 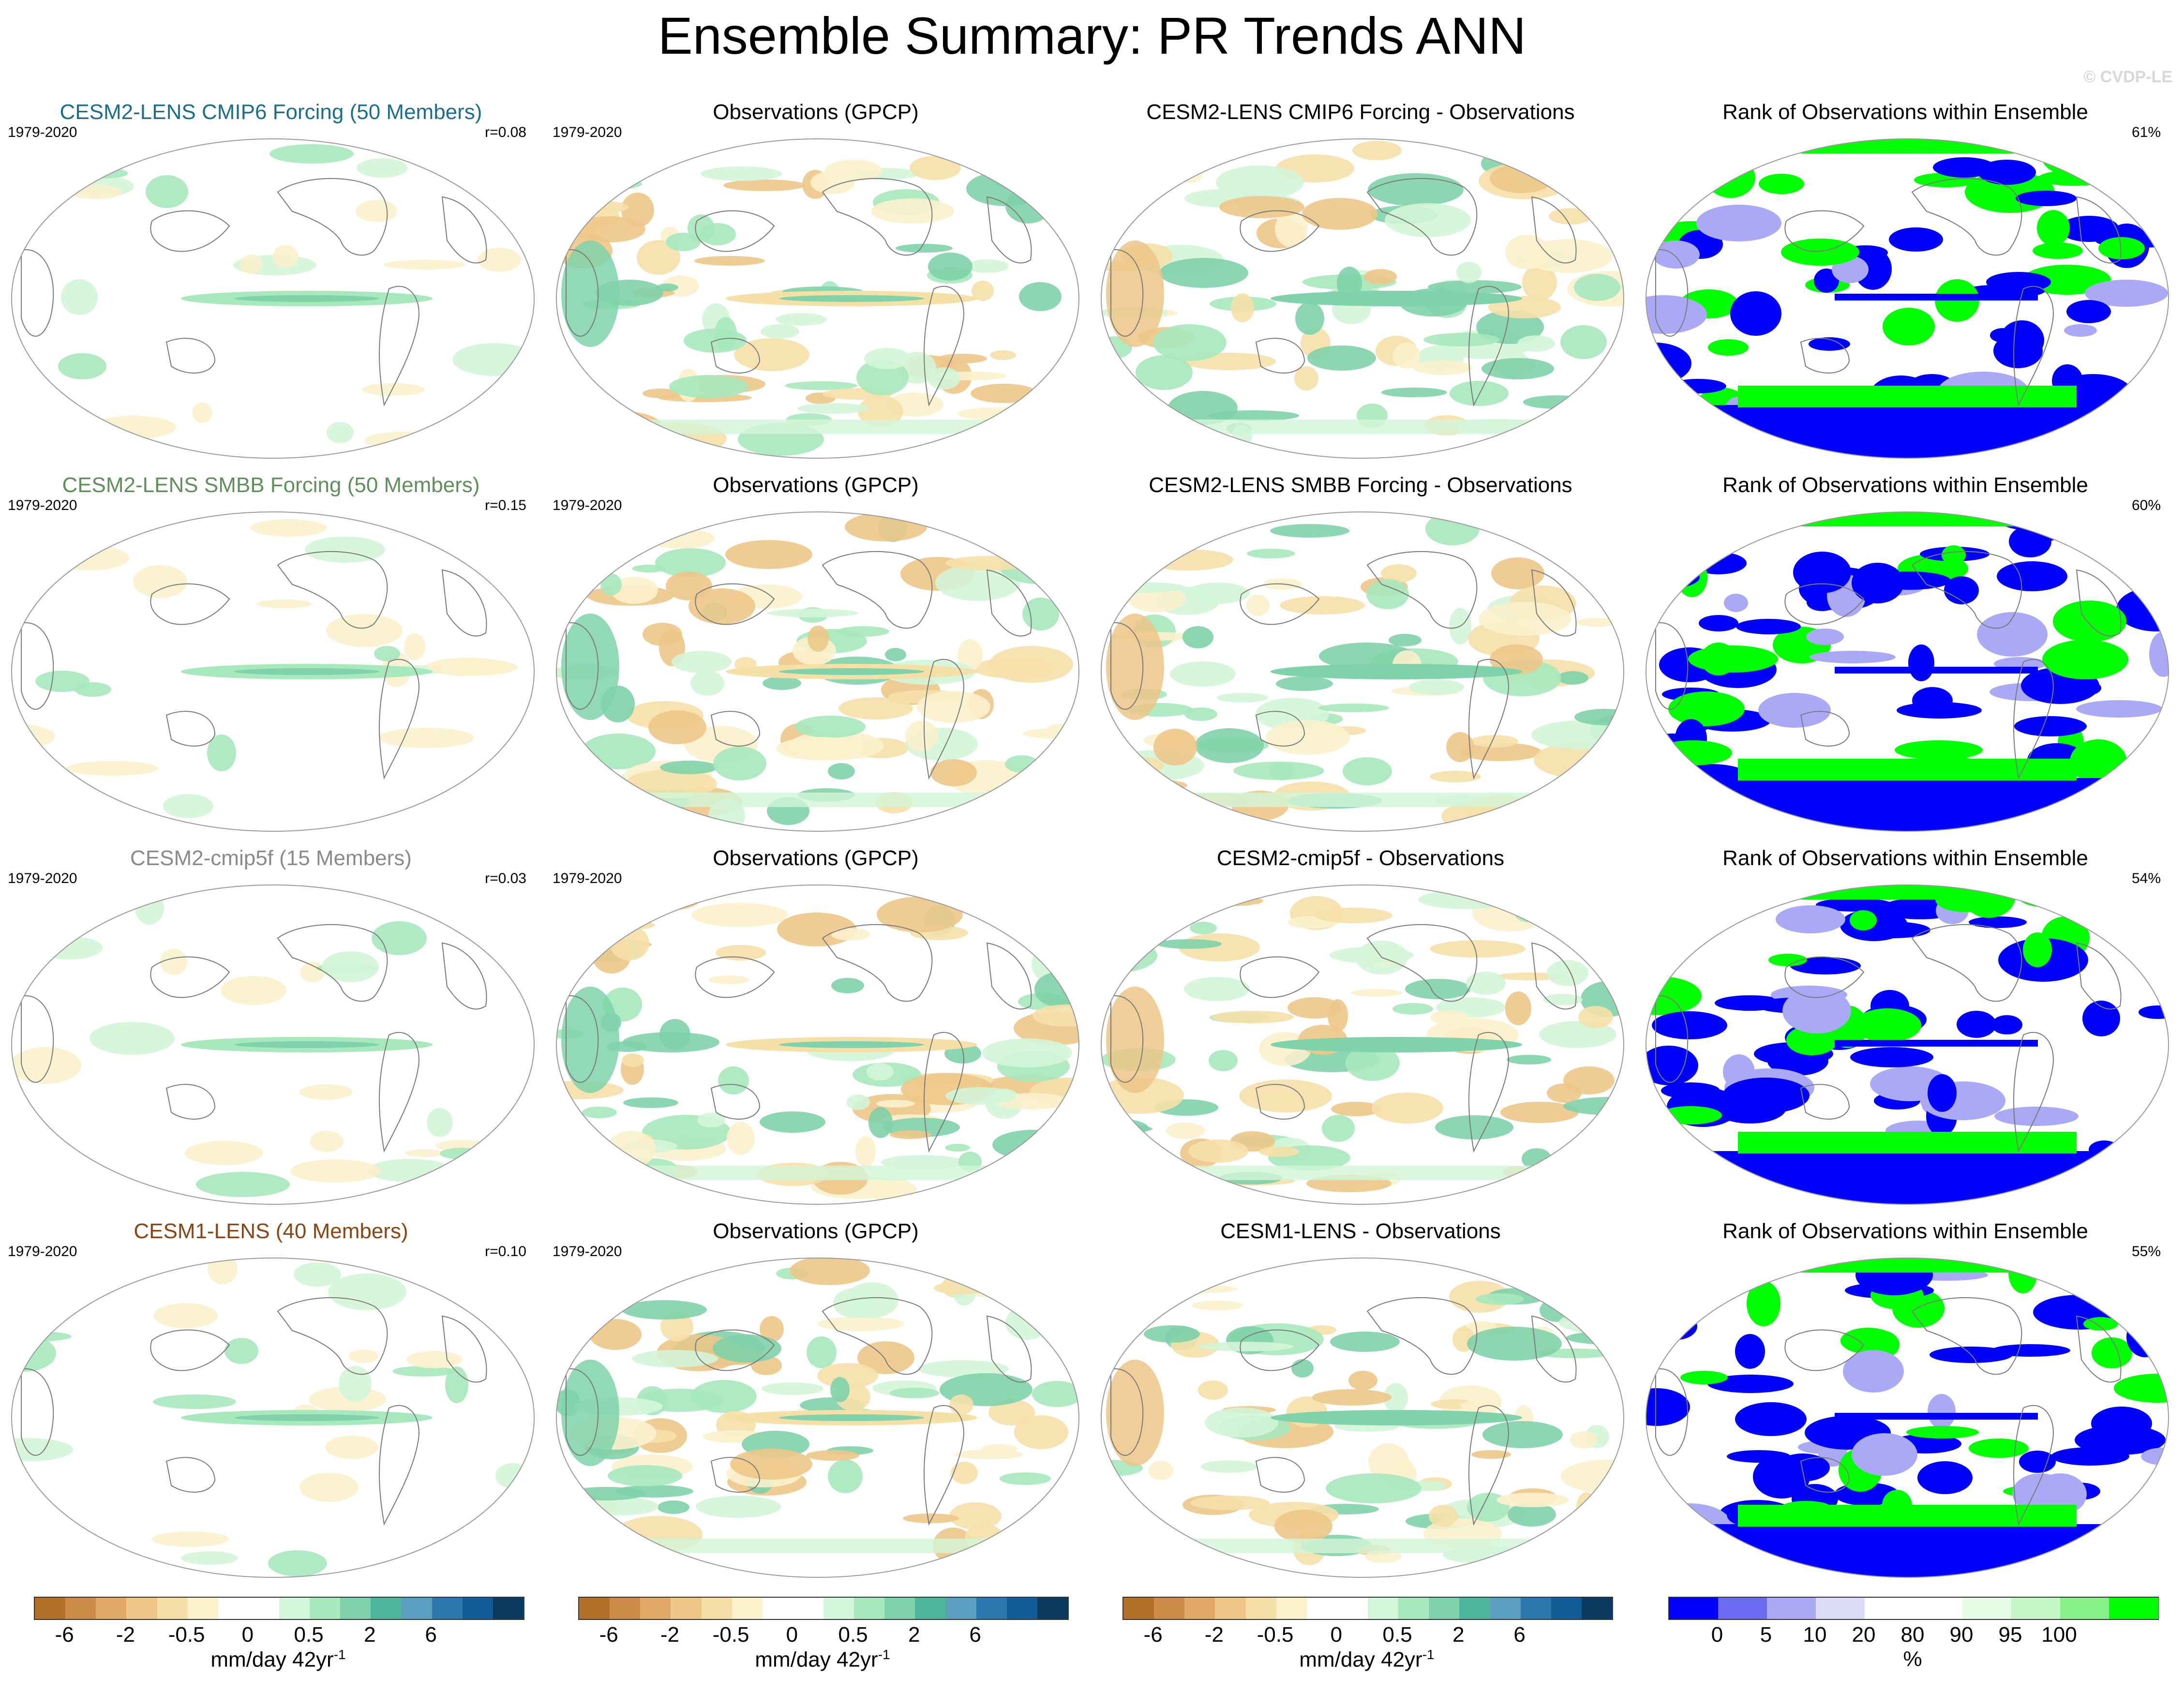 I want to click on panel-title-model: CESM2-LENS SMBB Forcing (50 Members), so click(x=271, y=485).